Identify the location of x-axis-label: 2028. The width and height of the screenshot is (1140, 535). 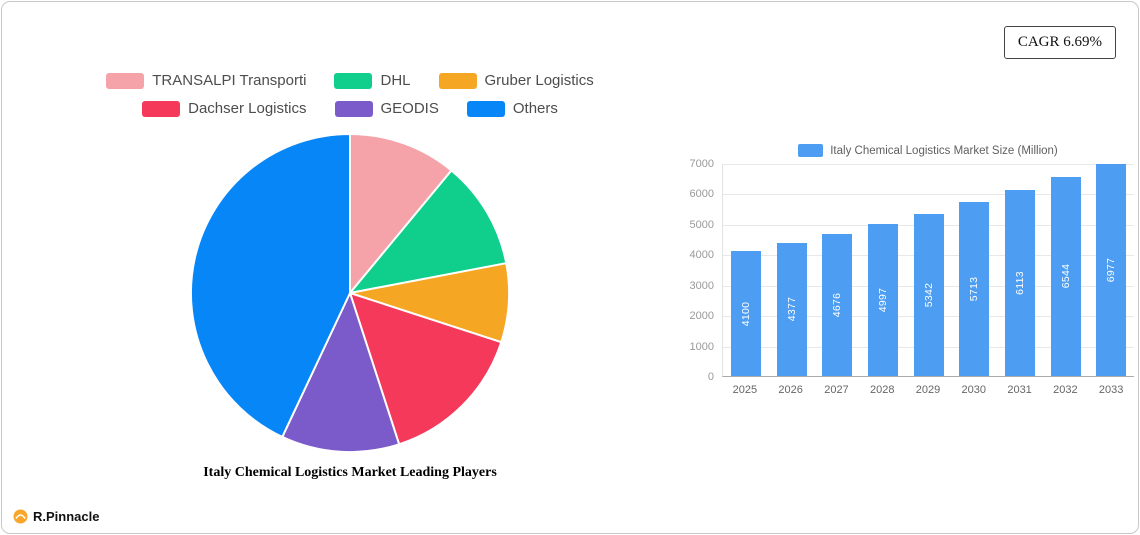
(882, 390).